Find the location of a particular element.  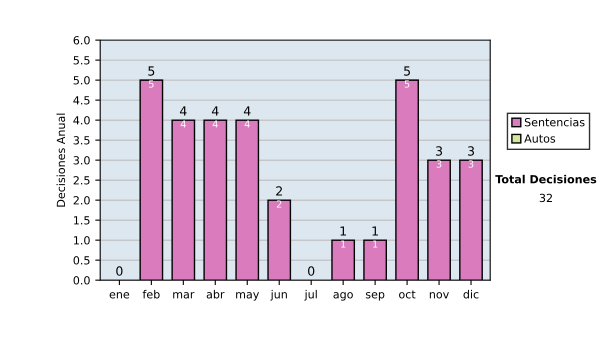

x-tick-label: abr is located at coordinates (215, 294).